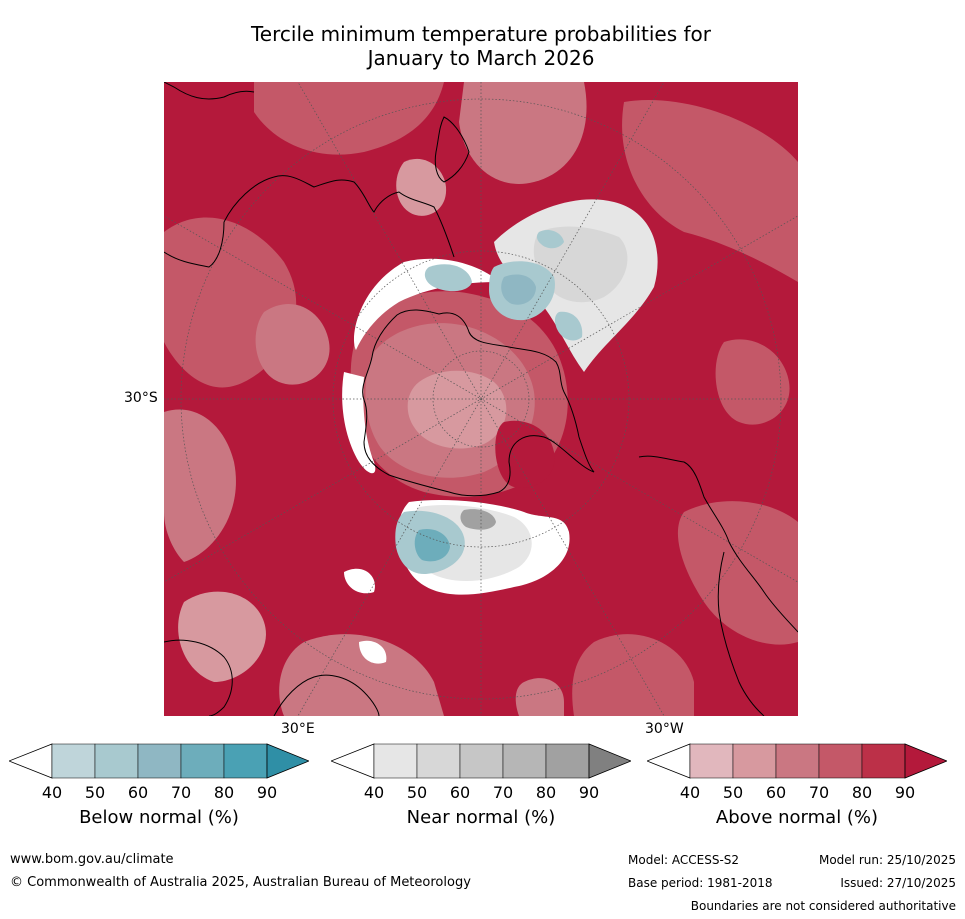 The image size is (965, 919). What do you see at coordinates (309, 221) in the screenshot?
I see `australia-coast` at bounding box center [309, 221].